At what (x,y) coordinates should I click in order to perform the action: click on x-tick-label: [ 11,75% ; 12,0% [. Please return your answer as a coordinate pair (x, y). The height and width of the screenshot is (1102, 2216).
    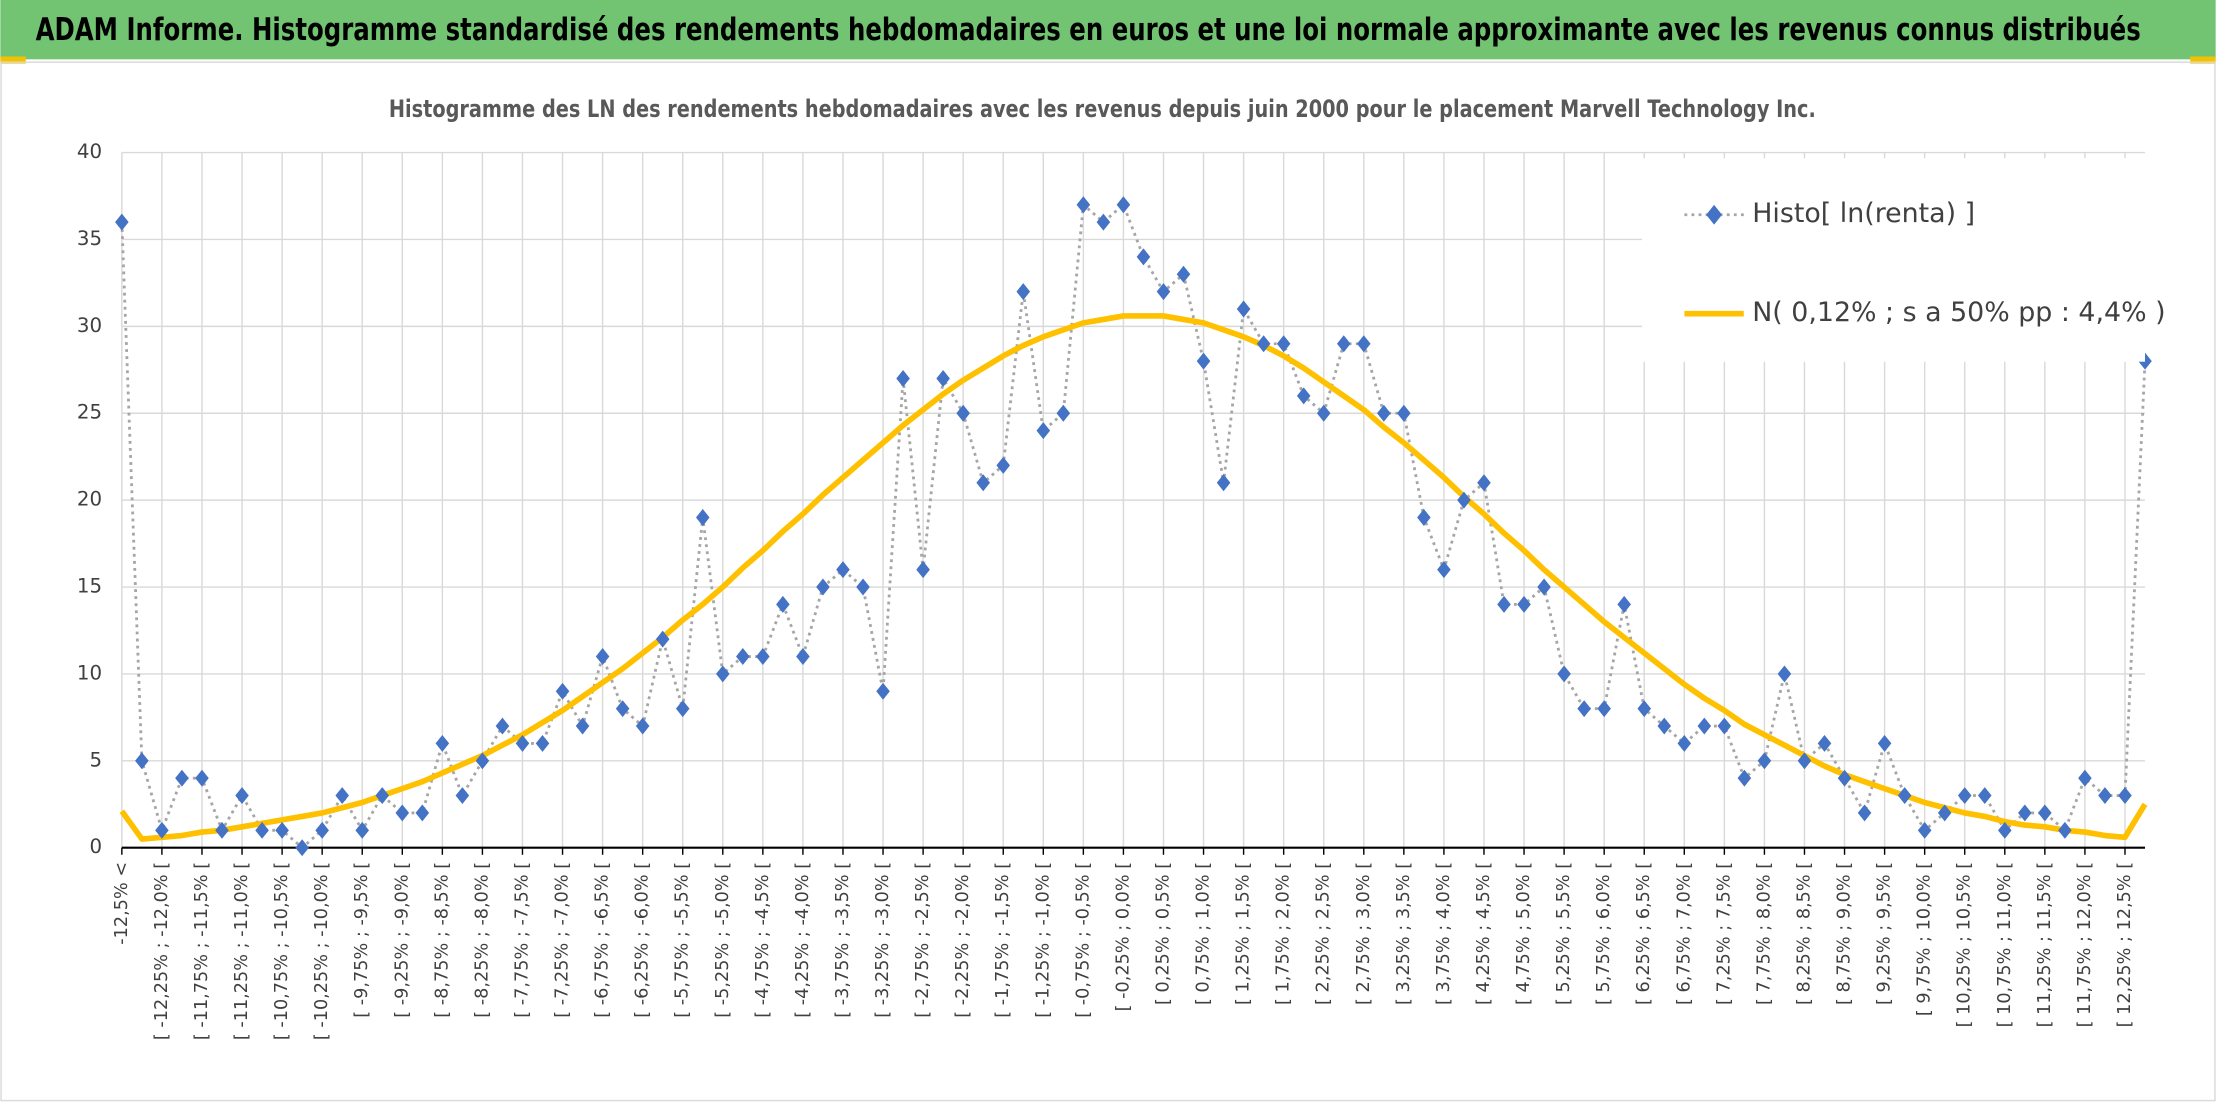
    Looking at the image, I should click on (2085, 945).